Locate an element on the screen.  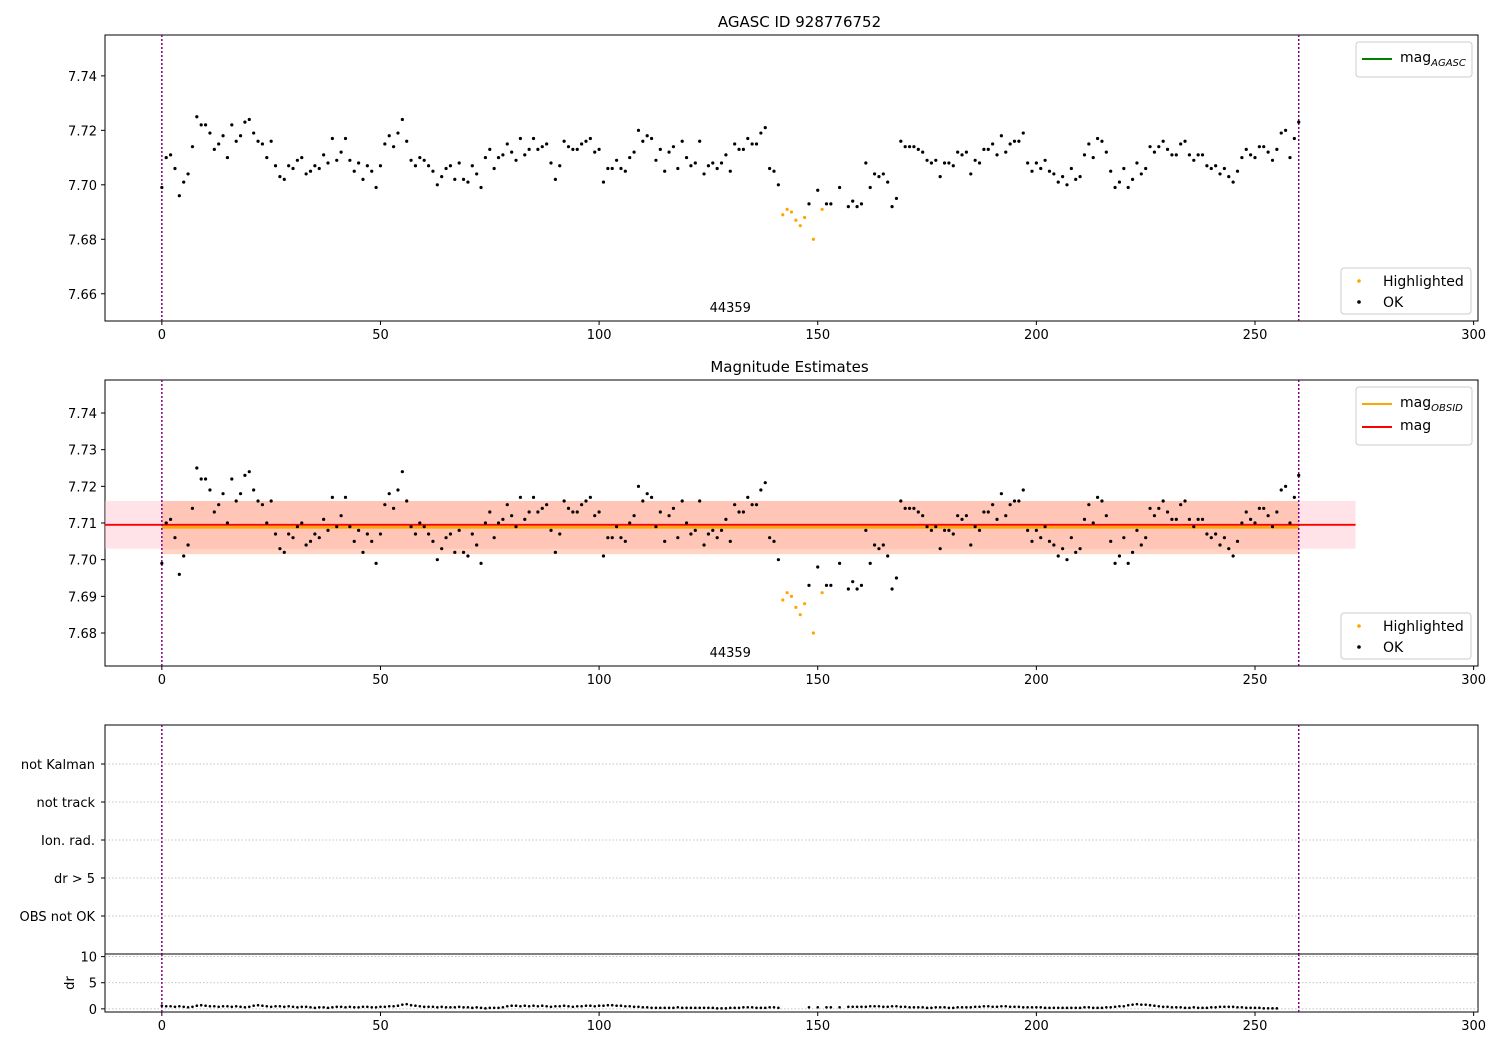
x-tick-label: 250 is located at coordinates (1255, 1026).